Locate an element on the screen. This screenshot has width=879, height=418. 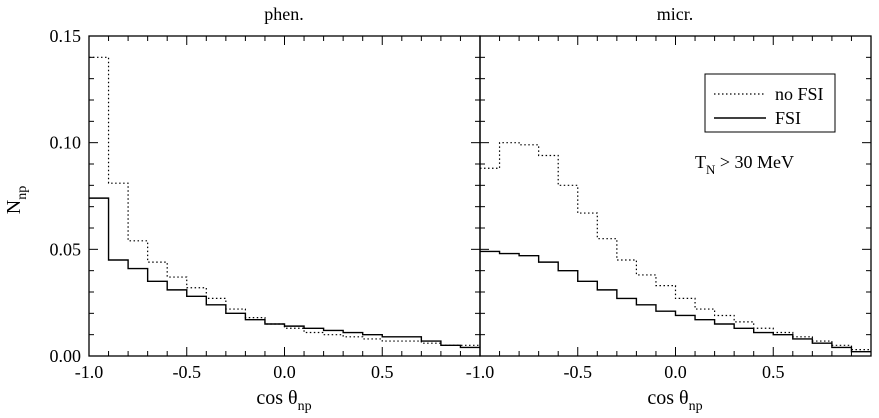
left-x-axis-label-main: cos θ is located at coordinates (276, 398).